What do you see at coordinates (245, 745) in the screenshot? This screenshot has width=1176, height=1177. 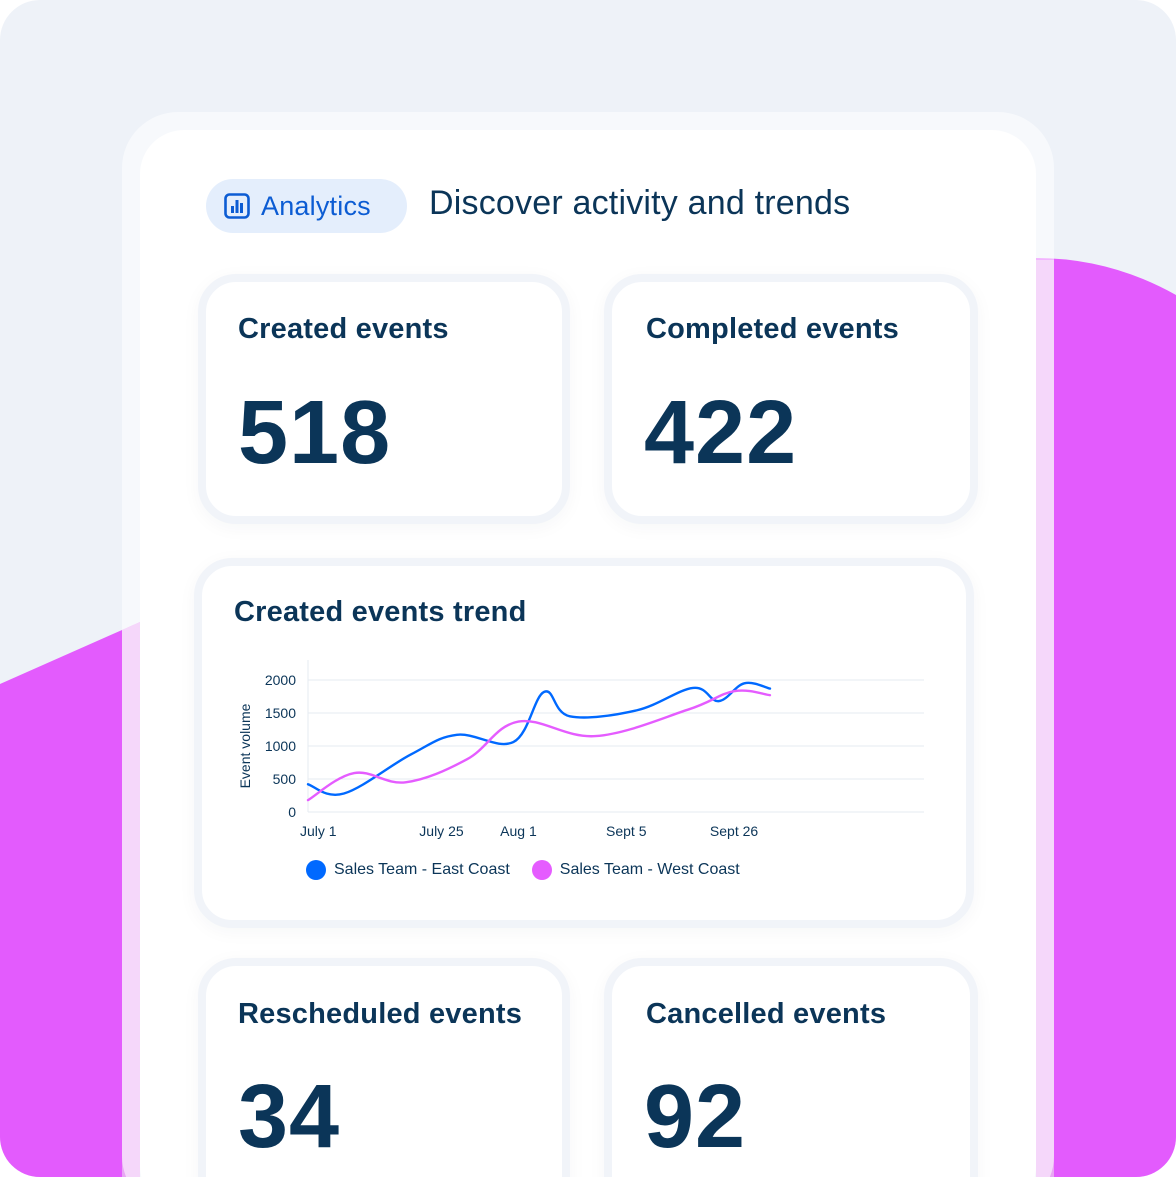 I see `y-axis-title: Event volume` at bounding box center [245, 745].